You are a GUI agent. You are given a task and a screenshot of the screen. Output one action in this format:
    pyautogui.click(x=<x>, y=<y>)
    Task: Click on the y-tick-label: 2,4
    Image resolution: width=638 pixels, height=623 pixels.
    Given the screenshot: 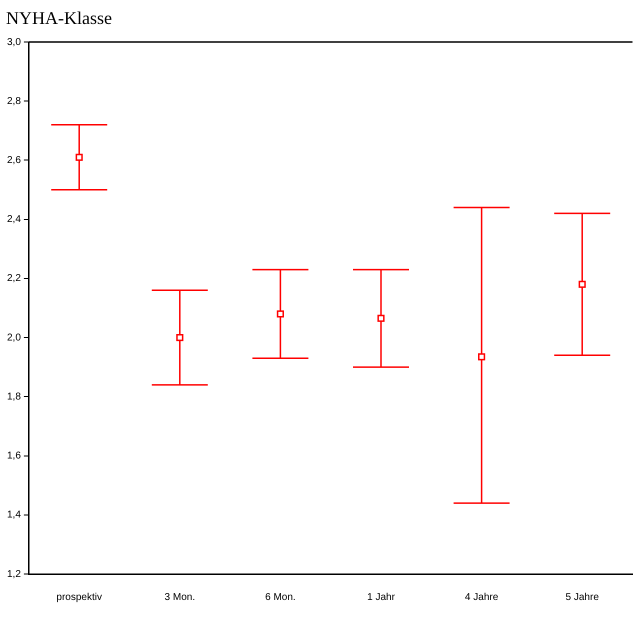 What is the action you would take?
    pyautogui.click(x=14, y=220)
    